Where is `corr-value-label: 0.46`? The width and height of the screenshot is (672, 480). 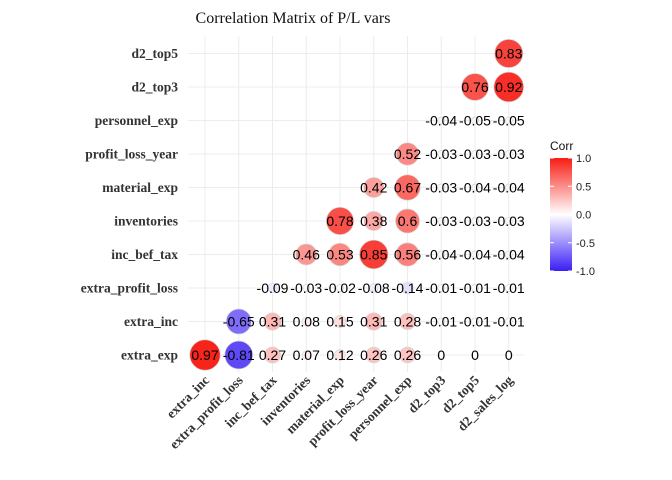 corr-value-label: 0.46 is located at coordinates (306, 255).